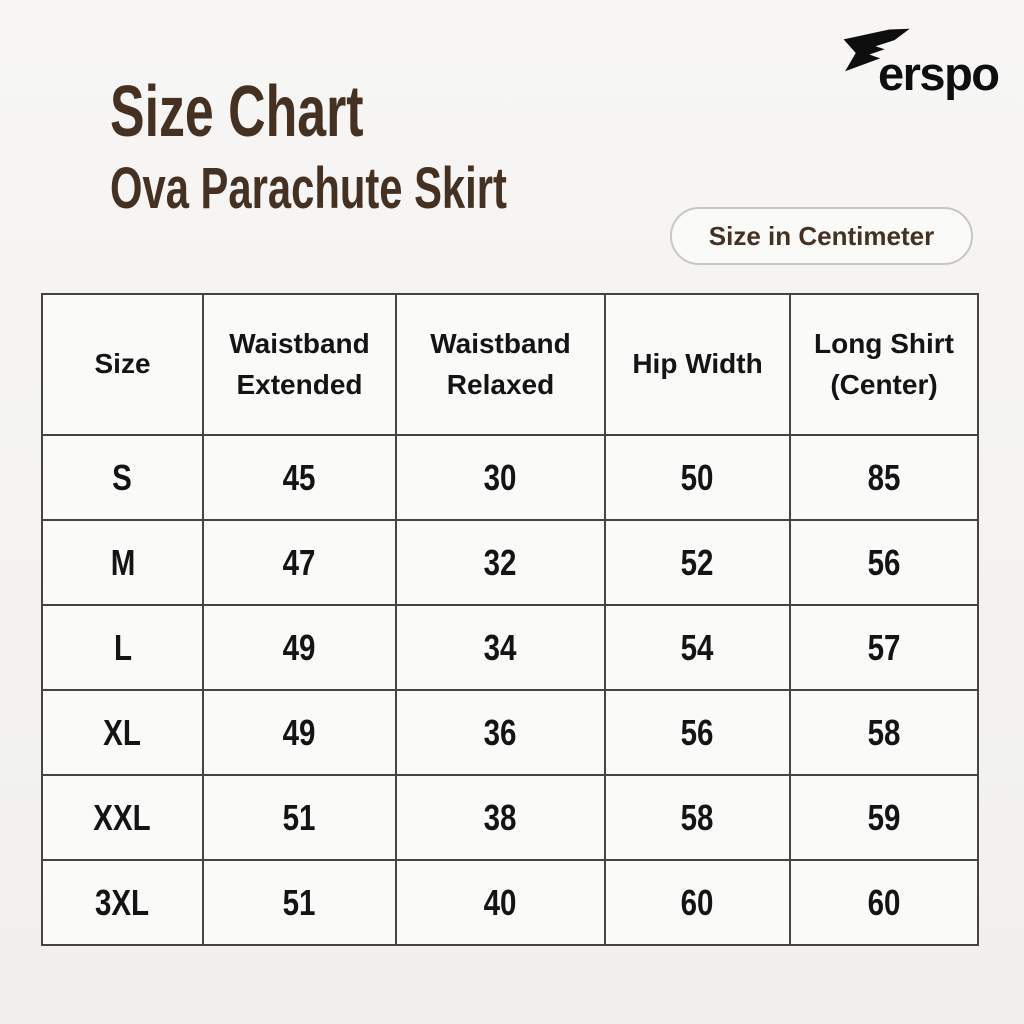 The image size is (1024, 1024). I want to click on value-cell: 85, so click(884, 477).